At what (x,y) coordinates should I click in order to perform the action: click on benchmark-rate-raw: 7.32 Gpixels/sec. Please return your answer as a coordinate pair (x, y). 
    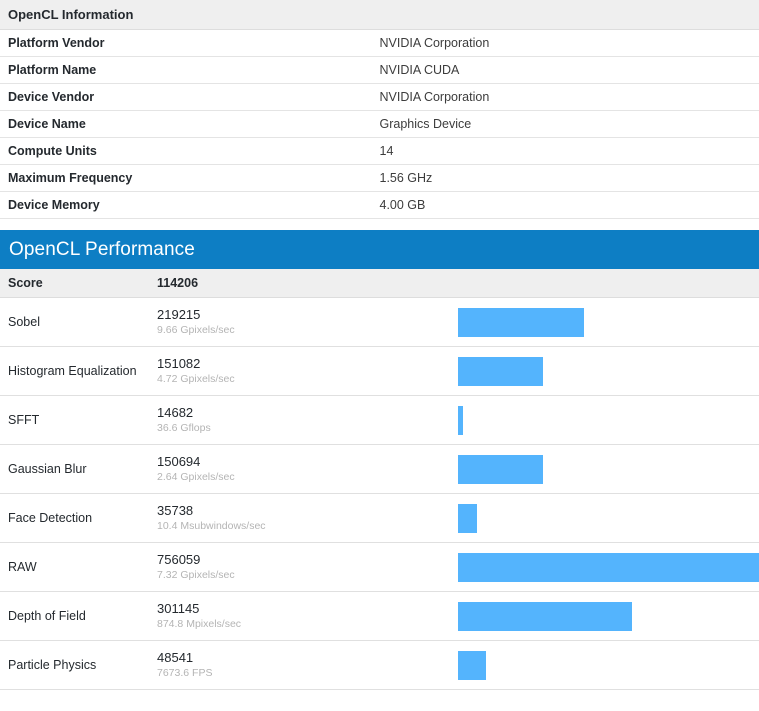
    Looking at the image, I should click on (307, 575).